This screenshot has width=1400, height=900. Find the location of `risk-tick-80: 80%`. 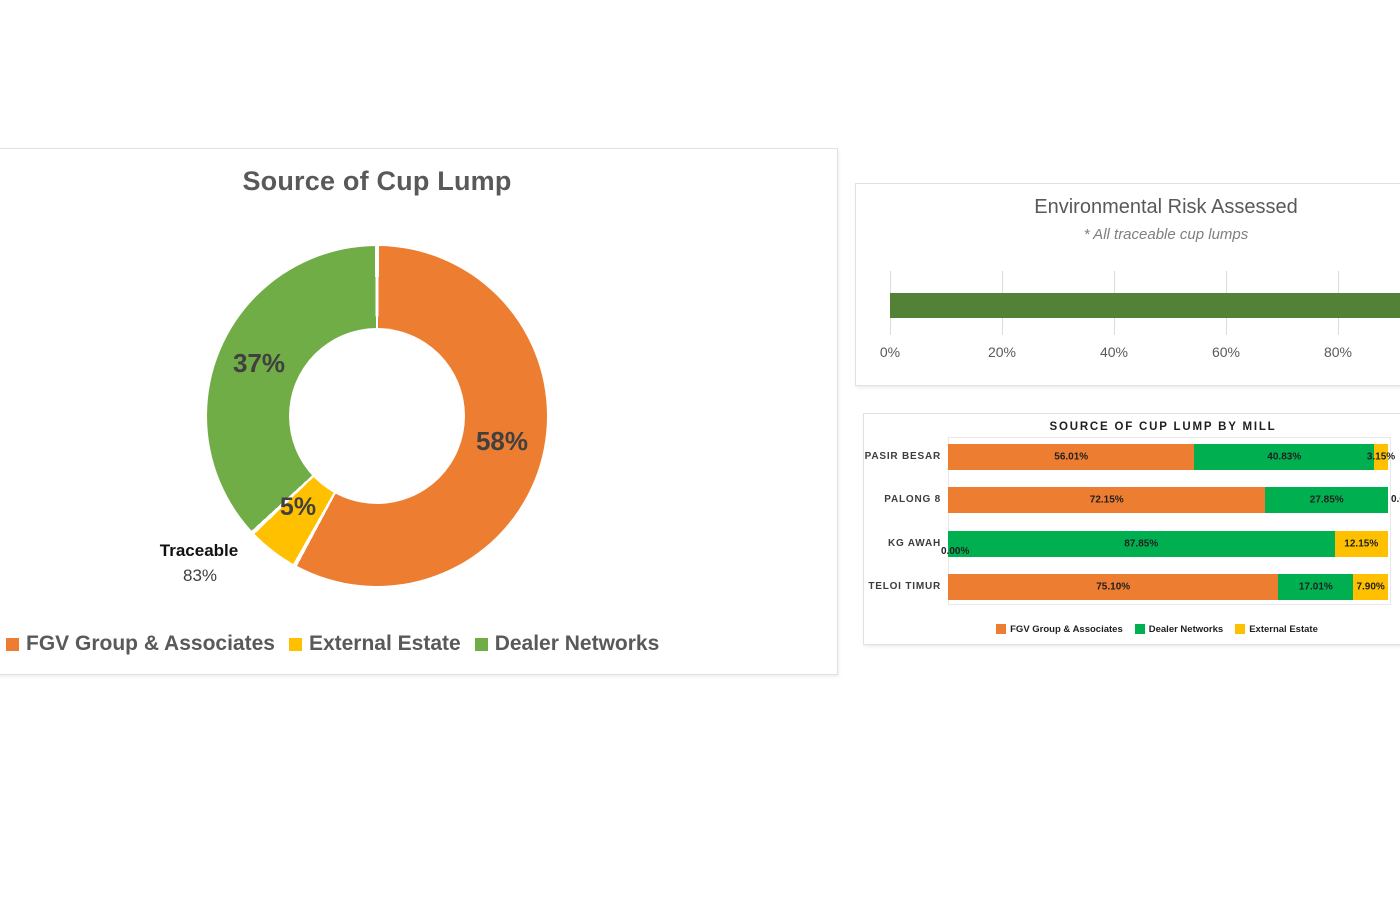

risk-tick-80: 80% is located at coordinates (1338, 352).